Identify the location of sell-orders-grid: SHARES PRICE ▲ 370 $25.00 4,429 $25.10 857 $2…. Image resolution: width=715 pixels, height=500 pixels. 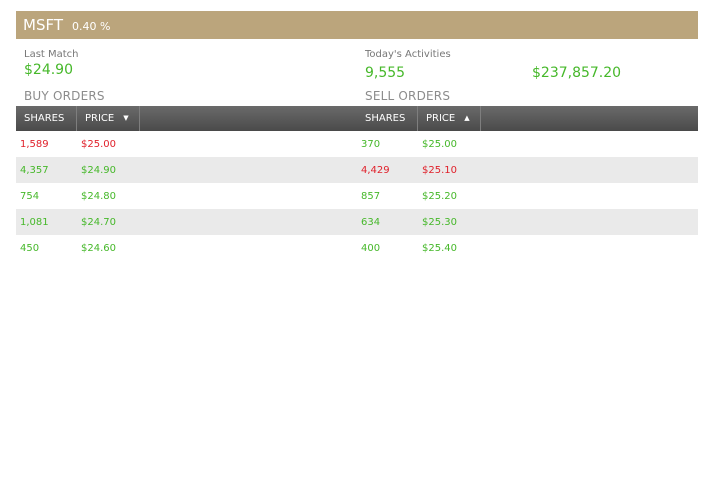
(527, 183).